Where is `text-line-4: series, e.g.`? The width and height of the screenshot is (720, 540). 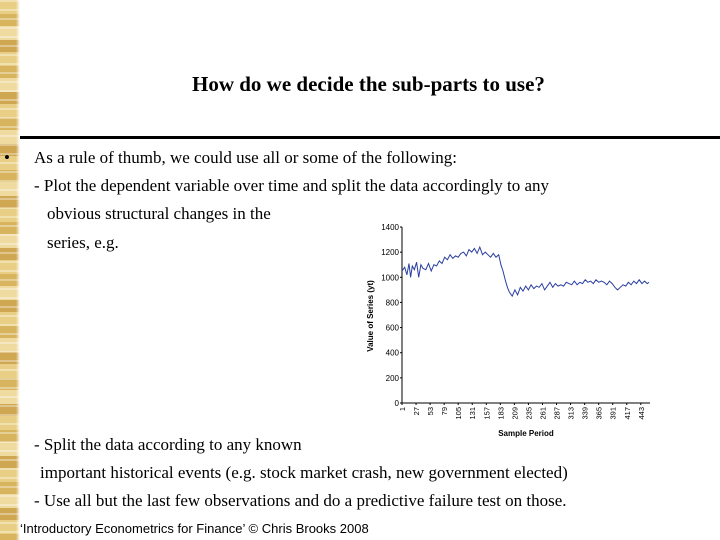 text-line-4: series, e.g. is located at coordinates (83, 242).